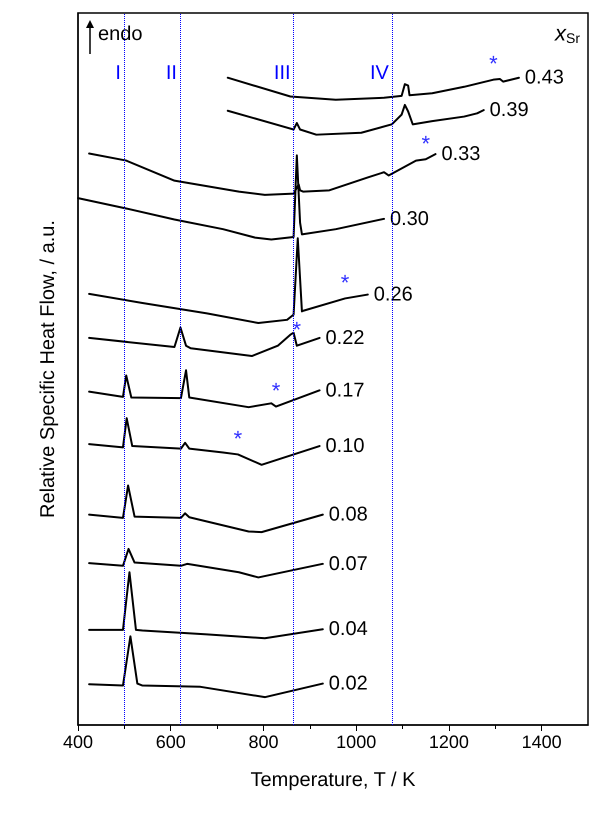 Image resolution: width=598 pixels, height=828 pixels. I want to click on series-label: 0.17, so click(345, 390).